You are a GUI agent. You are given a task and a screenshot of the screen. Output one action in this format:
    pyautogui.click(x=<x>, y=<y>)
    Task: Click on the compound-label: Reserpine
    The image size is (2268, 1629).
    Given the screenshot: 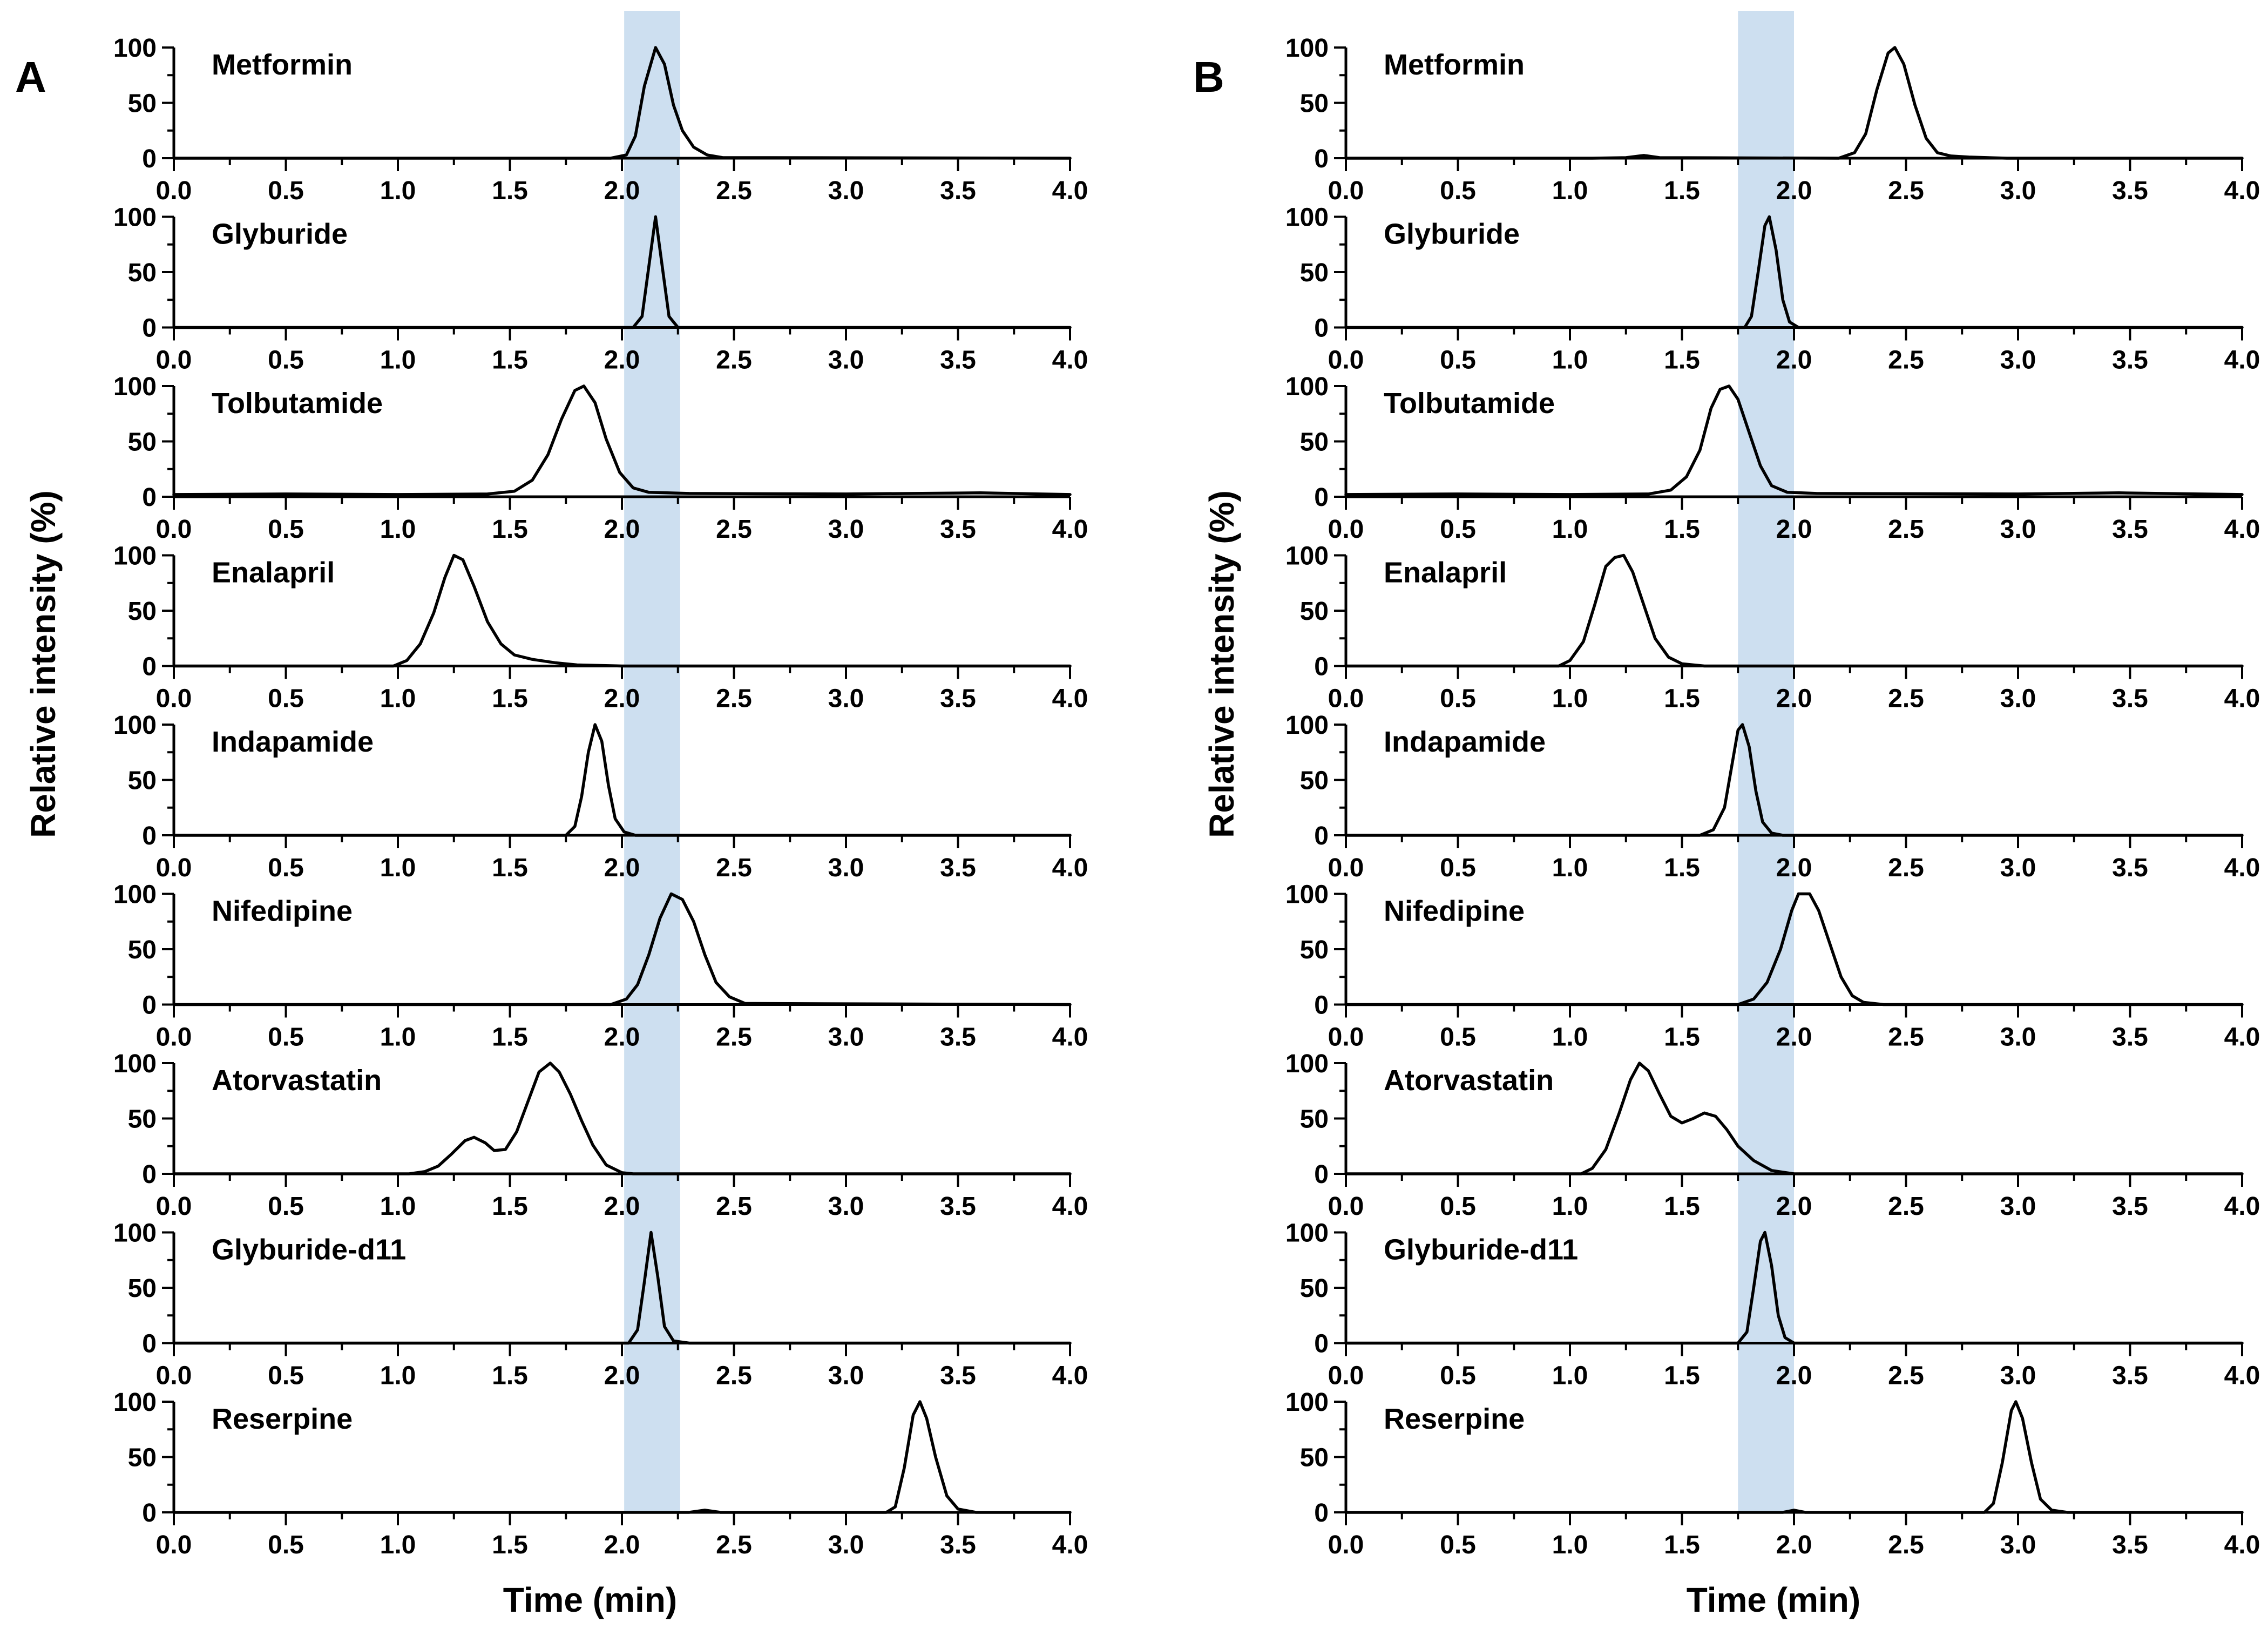 What is the action you would take?
    pyautogui.click(x=282, y=1419)
    